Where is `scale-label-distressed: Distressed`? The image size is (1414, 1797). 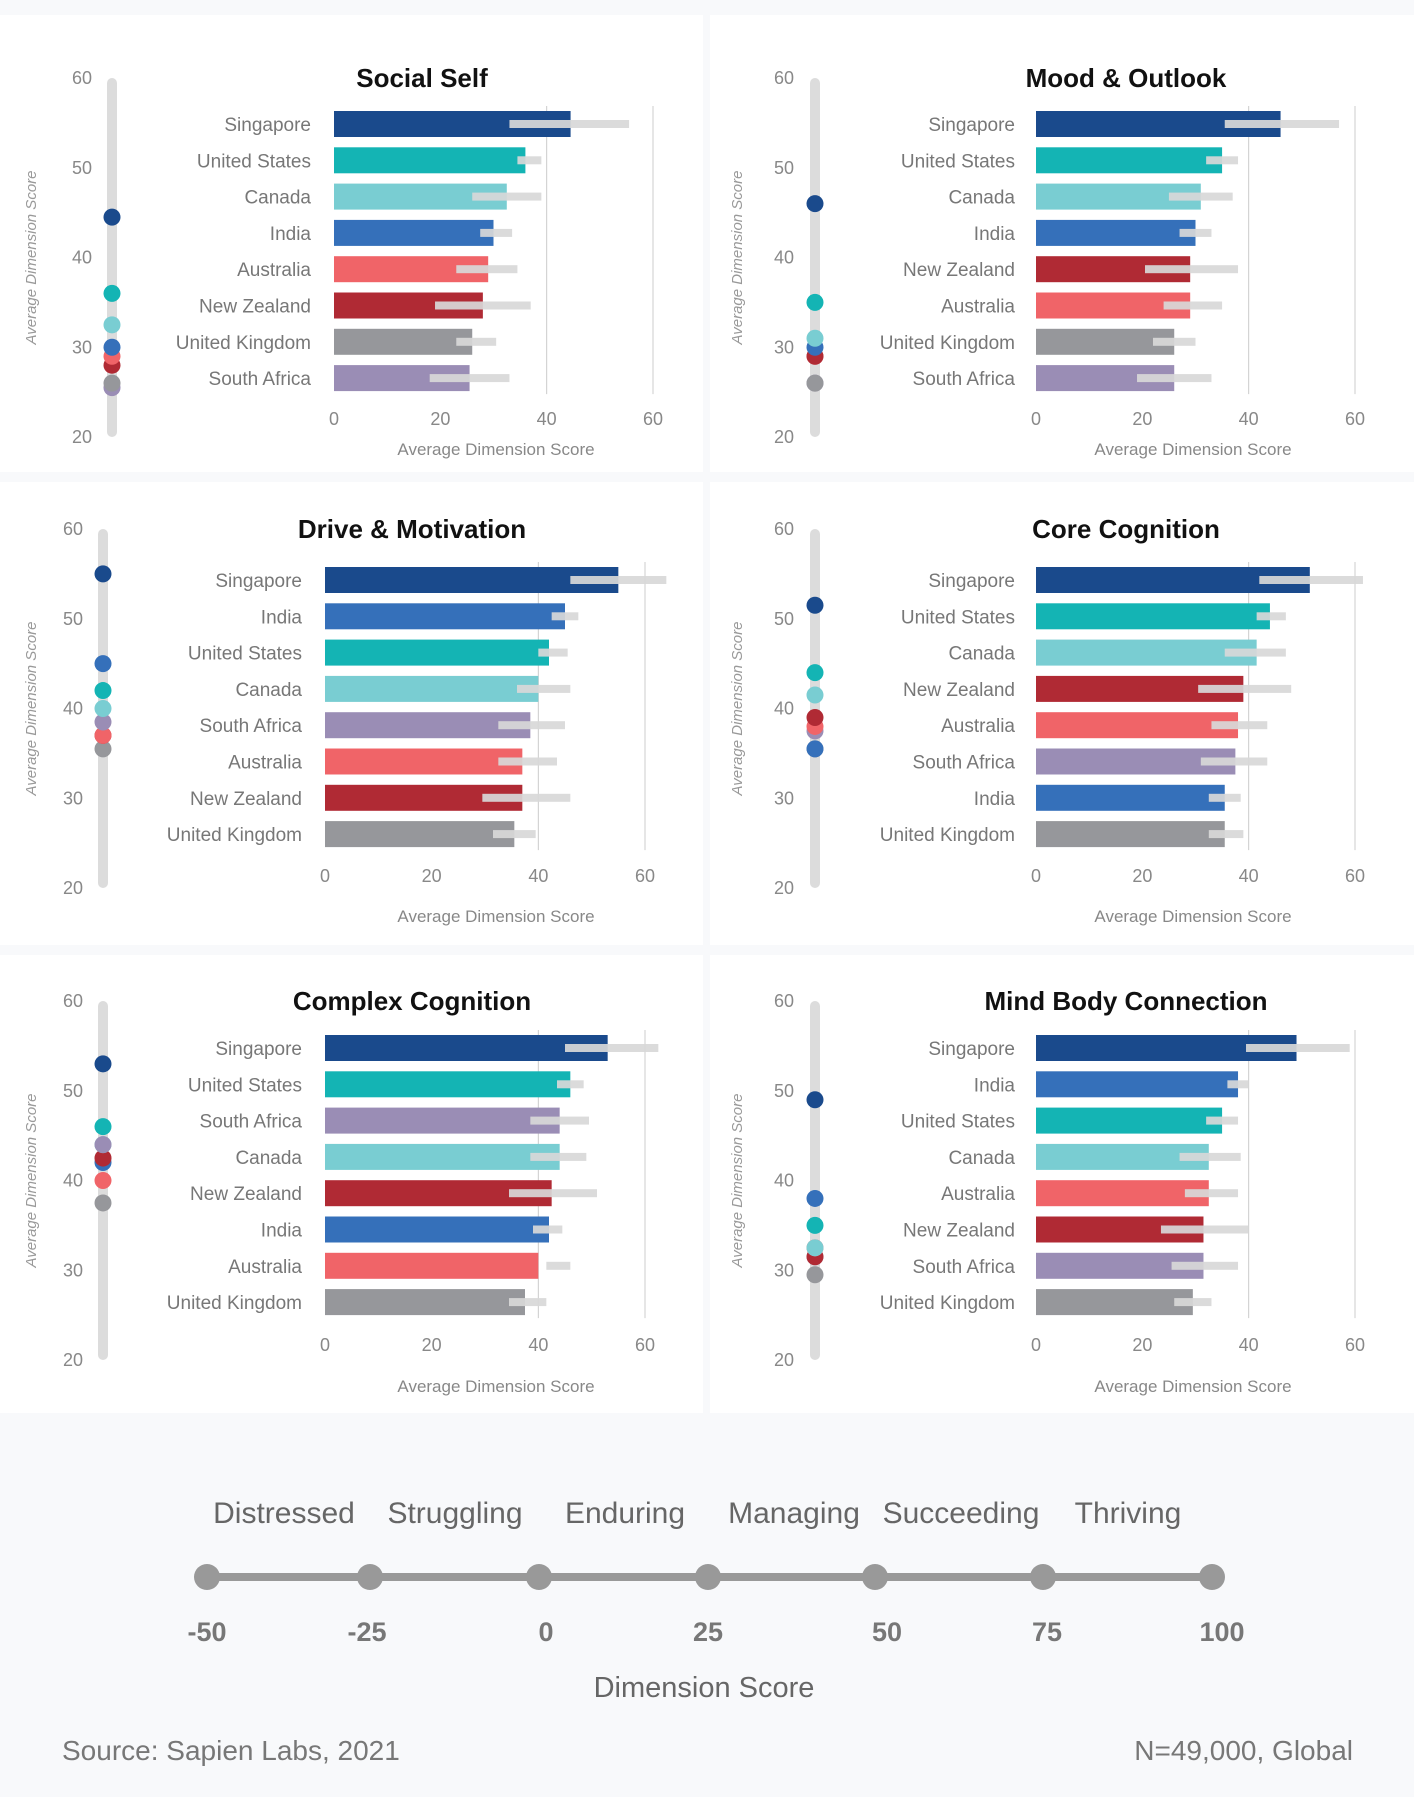 scale-label-distressed: Distressed is located at coordinates (284, 1513).